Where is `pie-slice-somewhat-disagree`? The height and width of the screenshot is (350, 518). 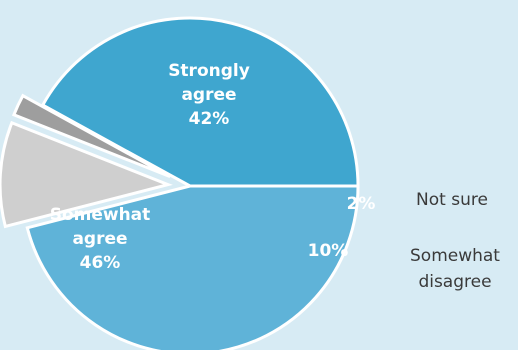
pie-slice-somewhat-disagree is located at coordinates (86, 174).